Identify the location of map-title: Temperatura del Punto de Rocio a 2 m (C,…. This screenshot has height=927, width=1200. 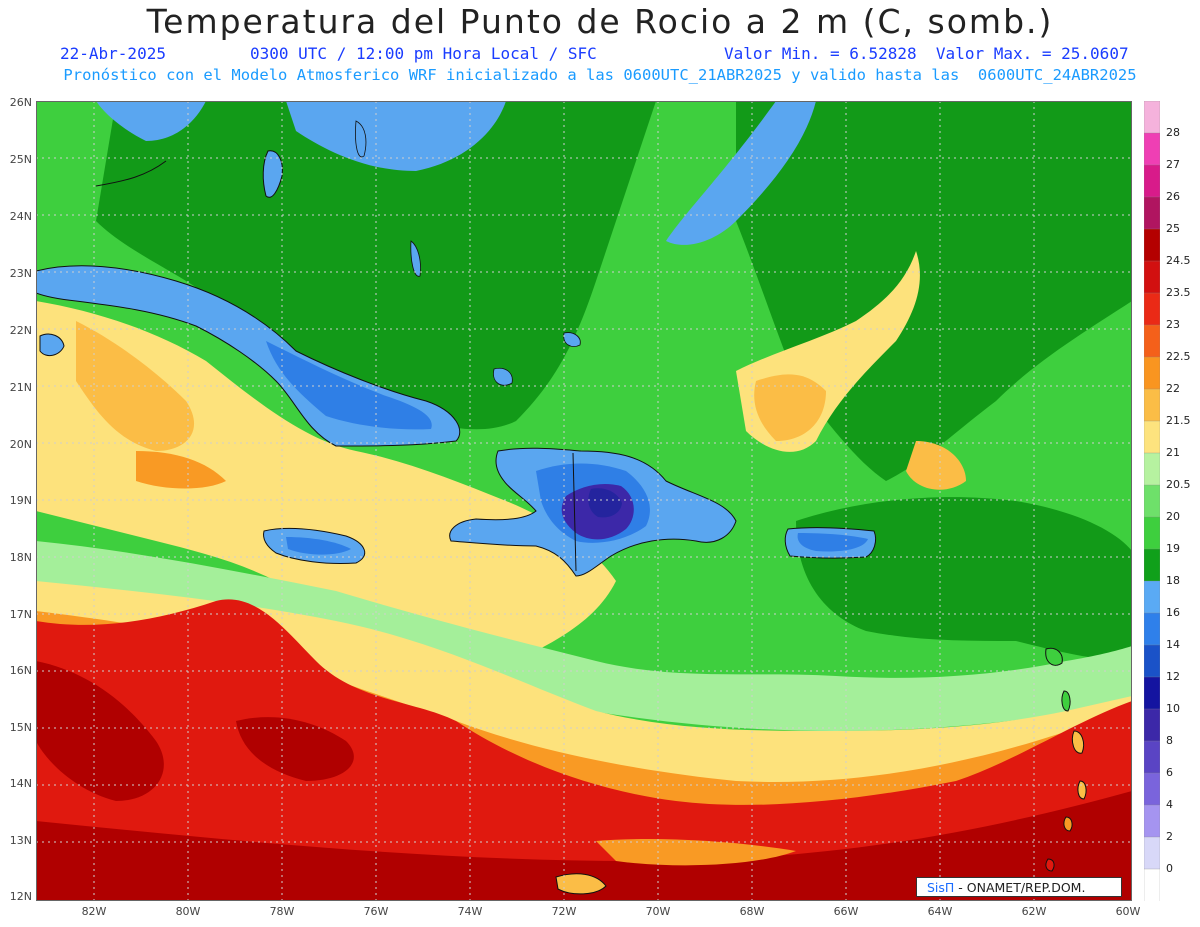
(600, 21).